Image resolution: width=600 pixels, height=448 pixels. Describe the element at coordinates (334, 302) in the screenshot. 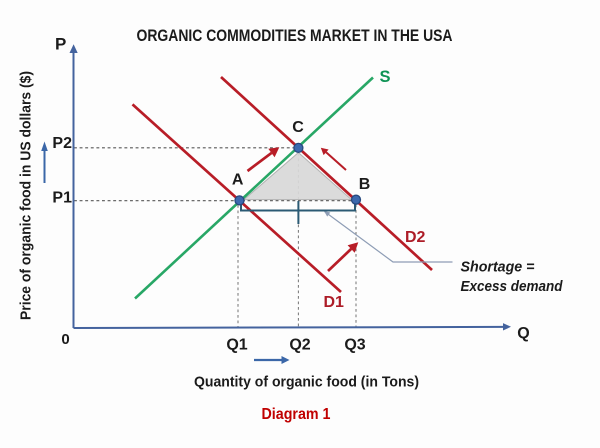

I see `svg-text: D1` at that location.